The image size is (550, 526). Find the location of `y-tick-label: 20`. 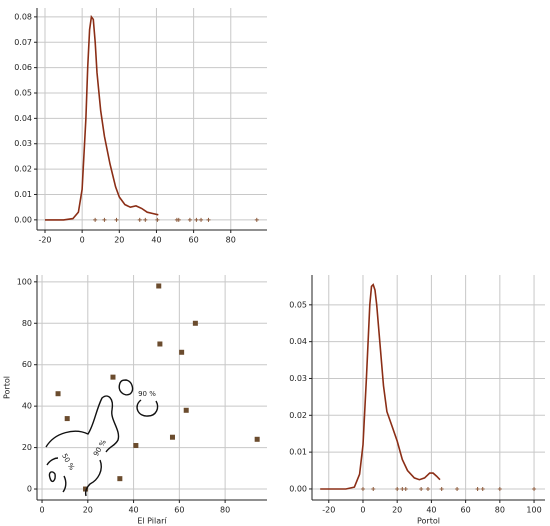

y-tick-label: 20 is located at coordinates (27, 447).